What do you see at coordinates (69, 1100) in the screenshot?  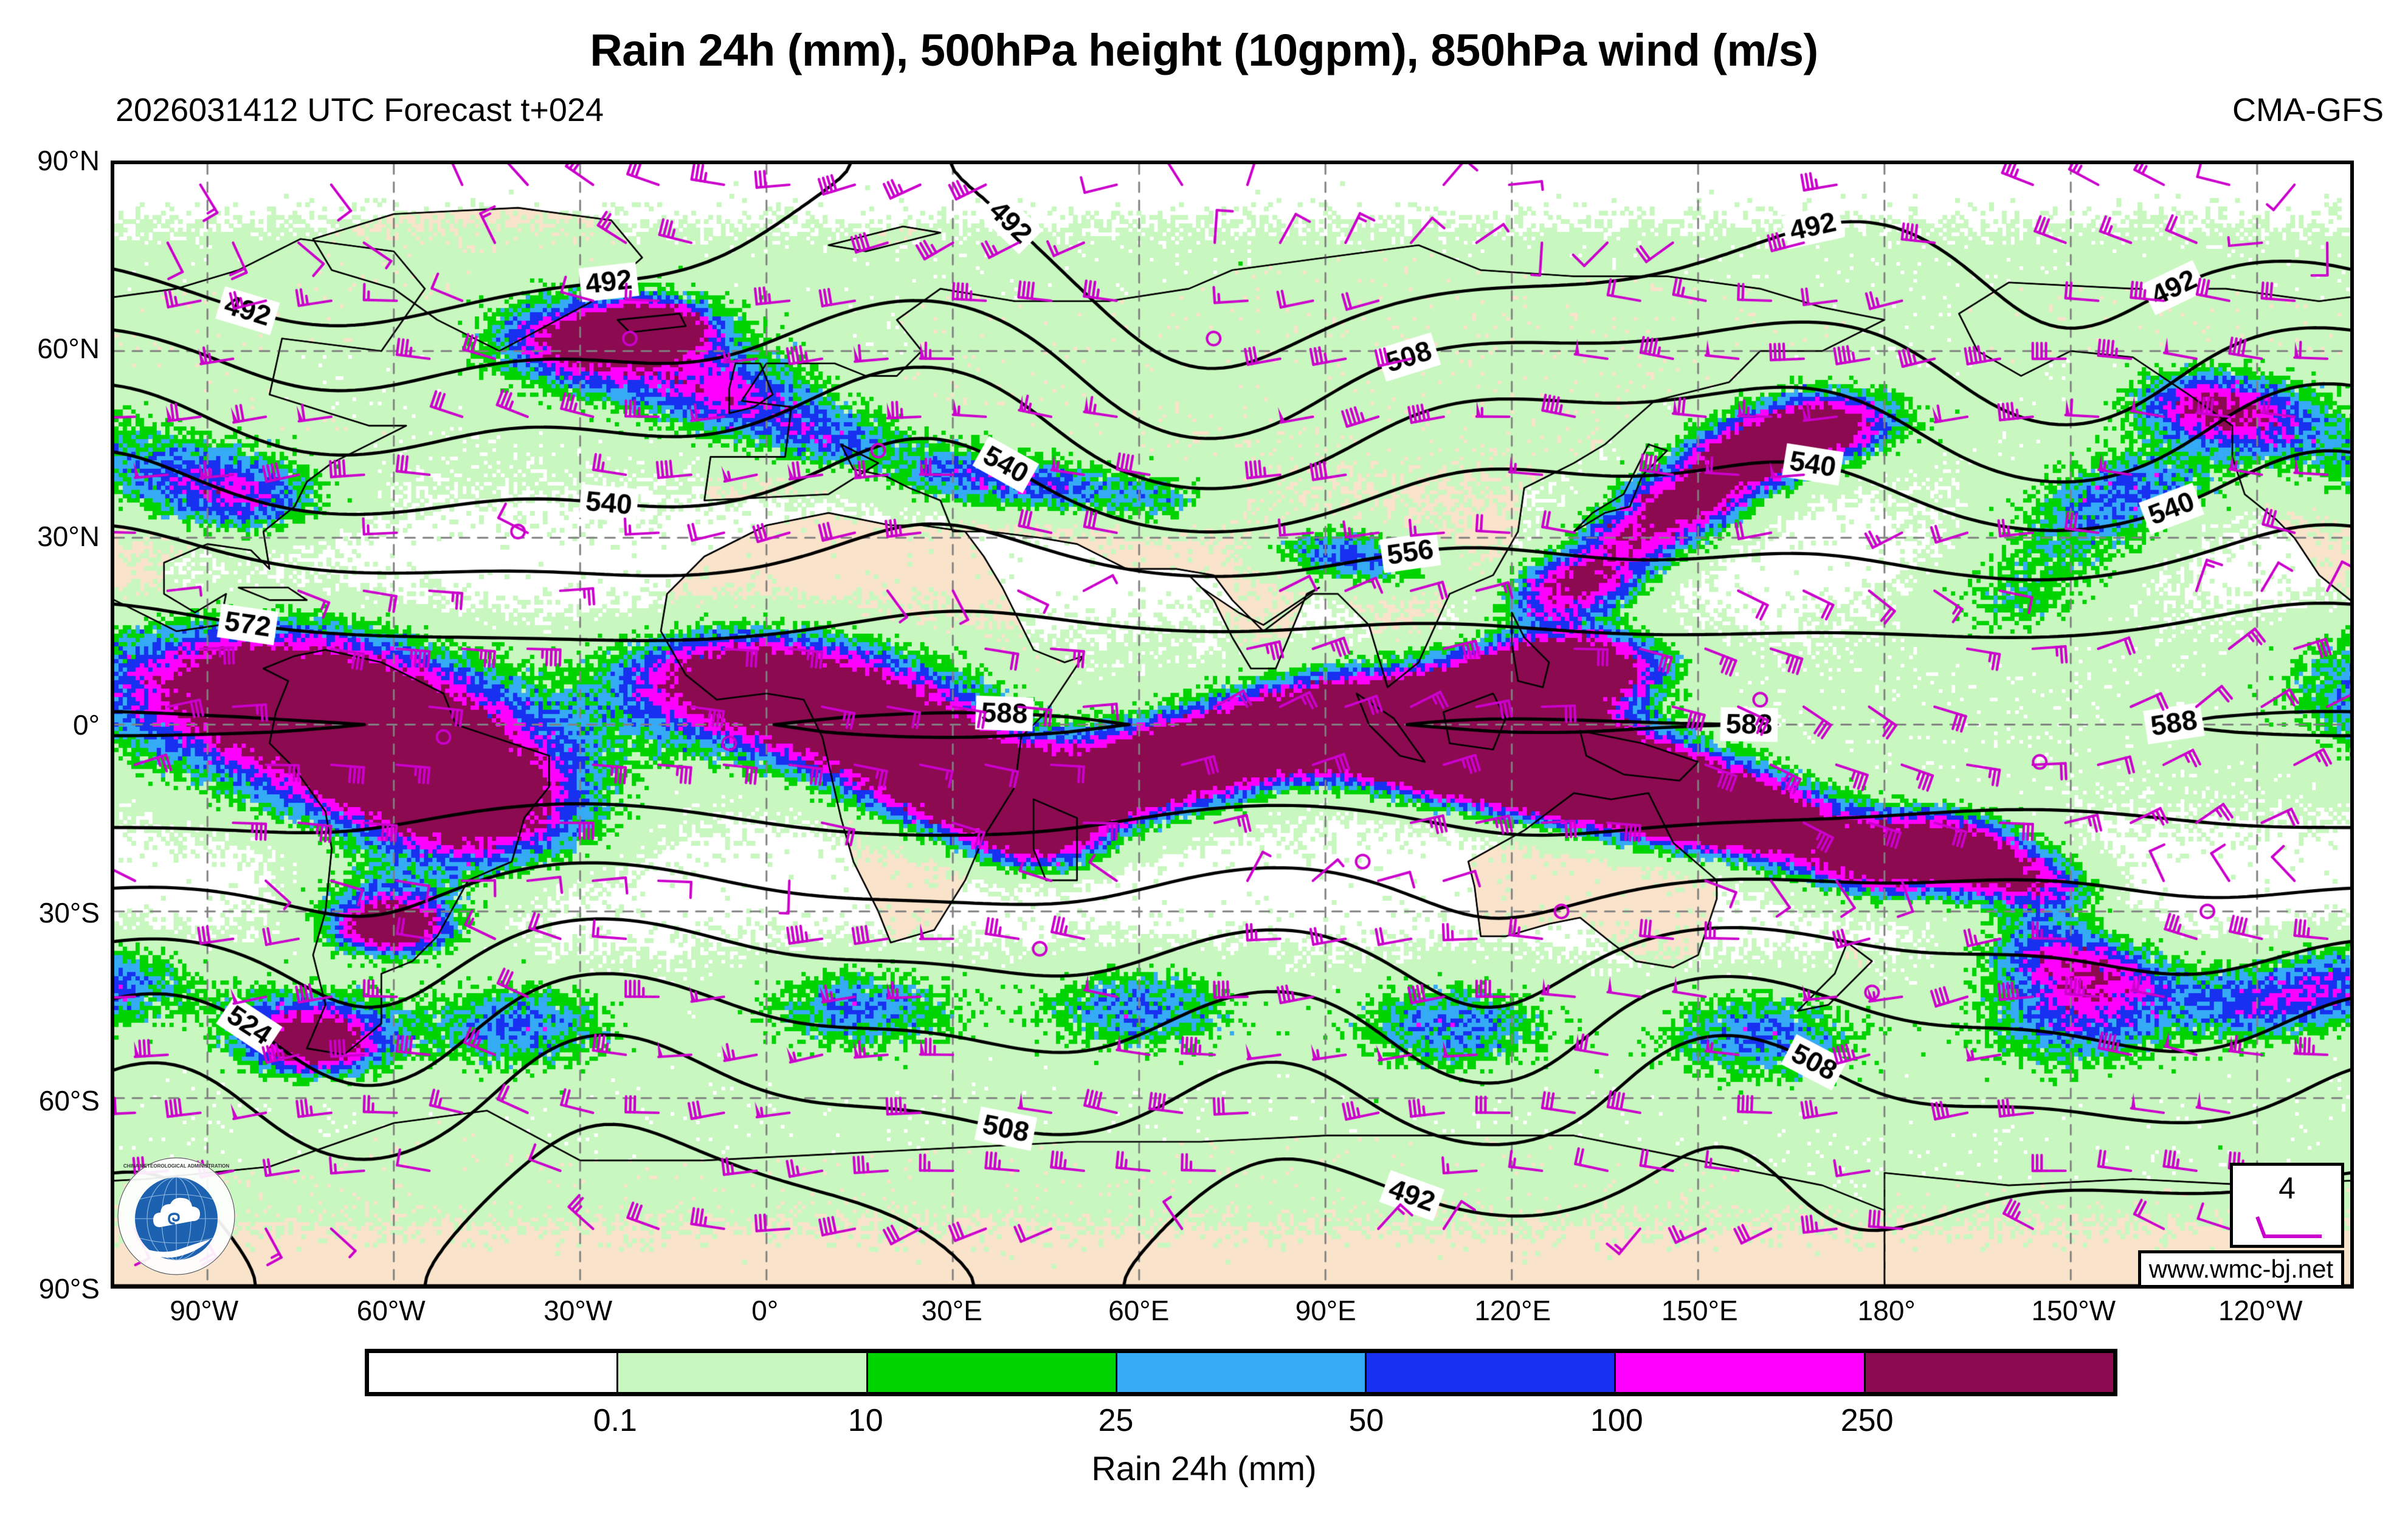 I see `lat-tick-label: 60°S` at bounding box center [69, 1100].